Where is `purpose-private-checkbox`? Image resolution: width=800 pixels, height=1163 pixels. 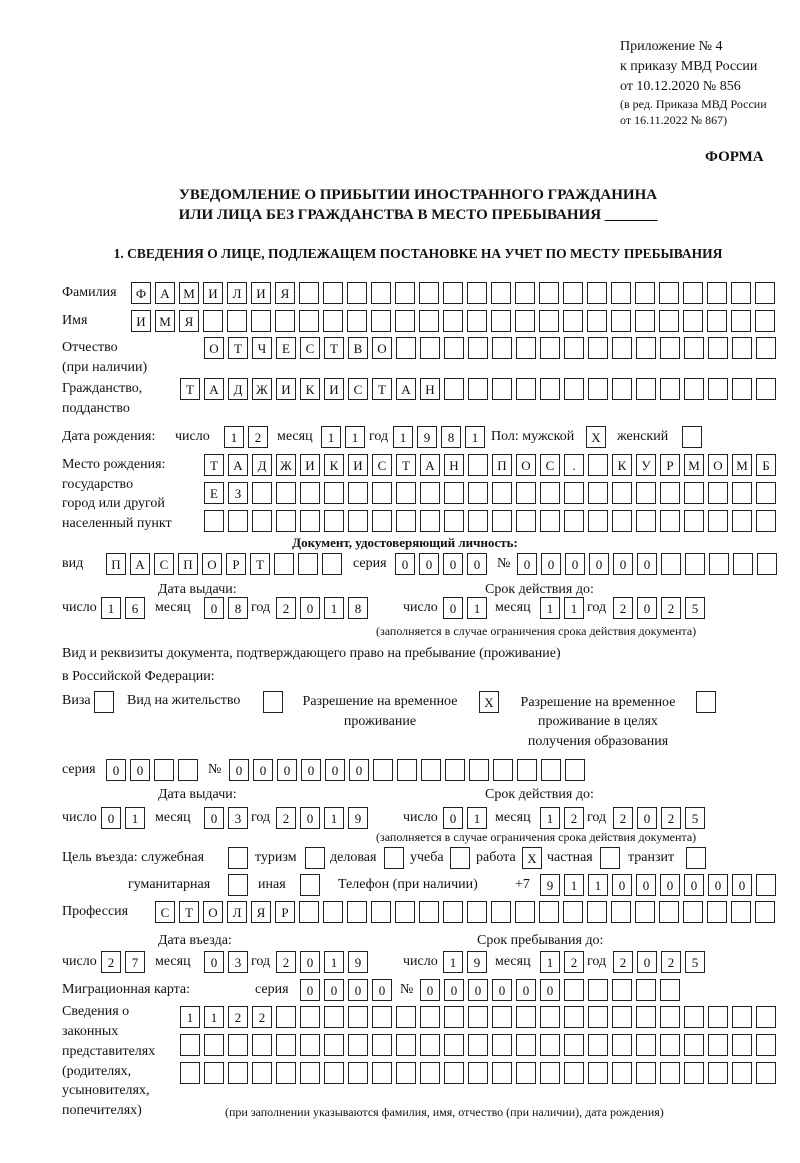
purpose-private-checkbox is located at coordinates (610, 858).